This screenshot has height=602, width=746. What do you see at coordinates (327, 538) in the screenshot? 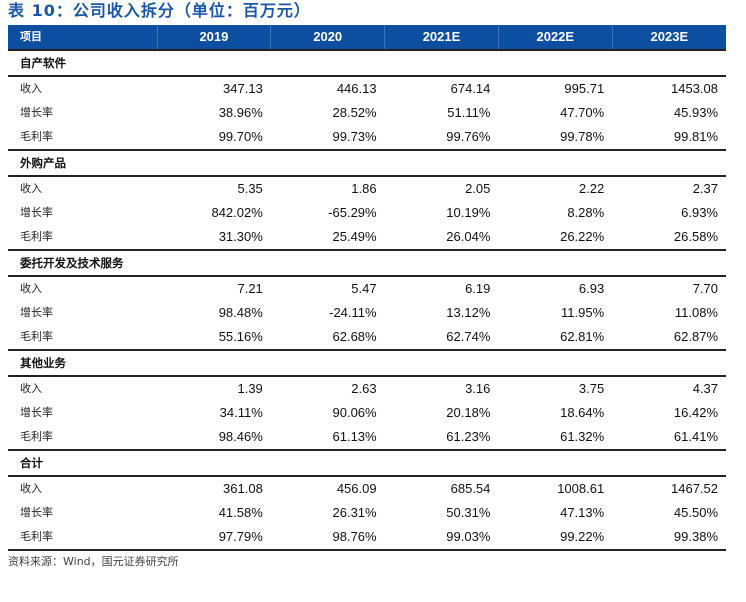
I see `cell-value: 98.76%` at bounding box center [327, 538].